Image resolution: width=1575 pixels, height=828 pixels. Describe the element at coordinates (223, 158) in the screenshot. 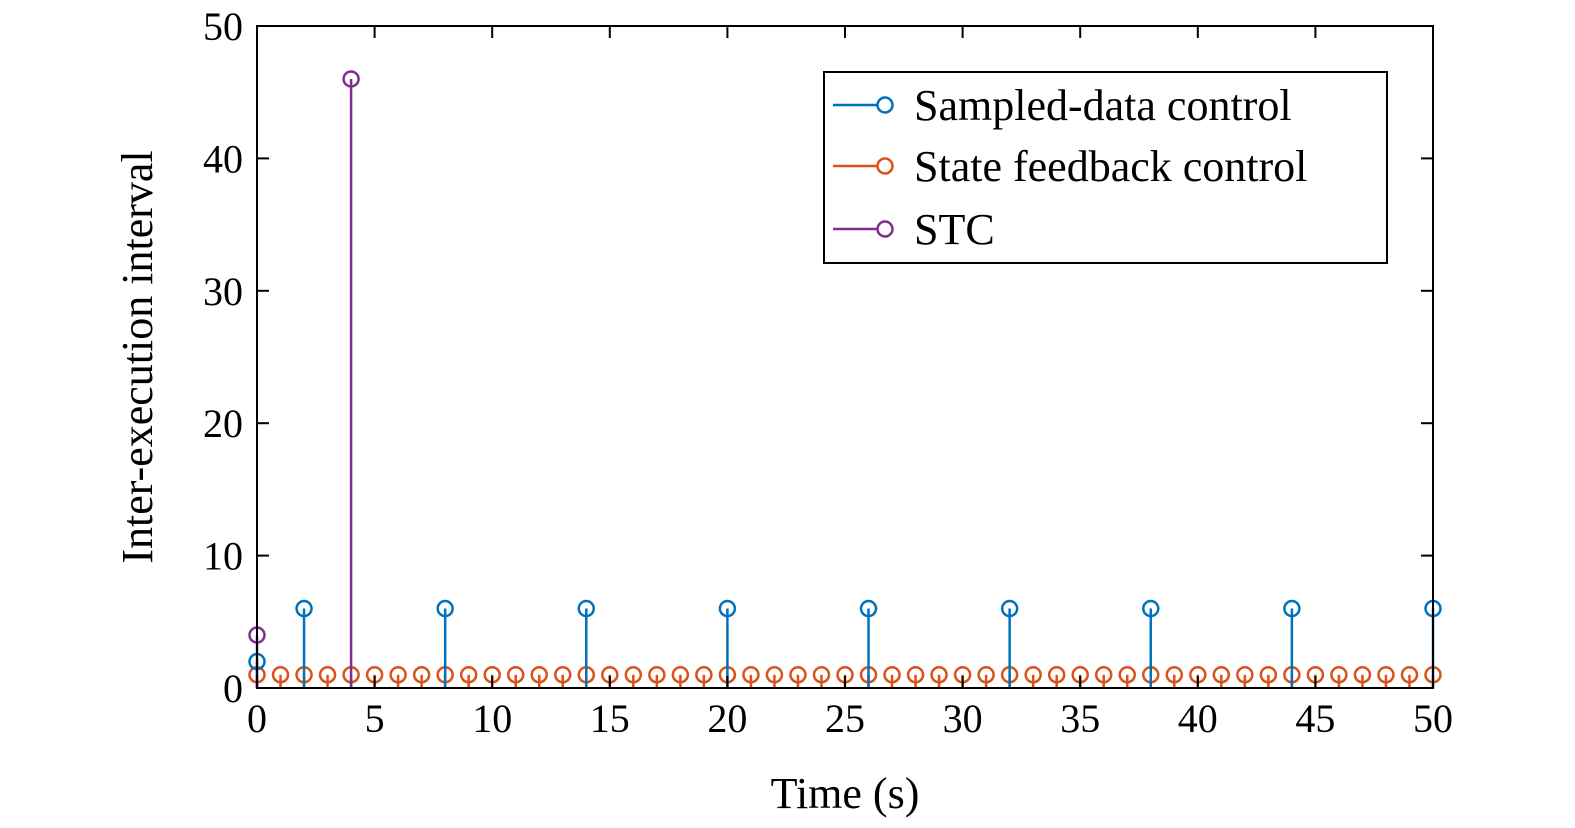

I see `y-tick-label: 40` at that location.